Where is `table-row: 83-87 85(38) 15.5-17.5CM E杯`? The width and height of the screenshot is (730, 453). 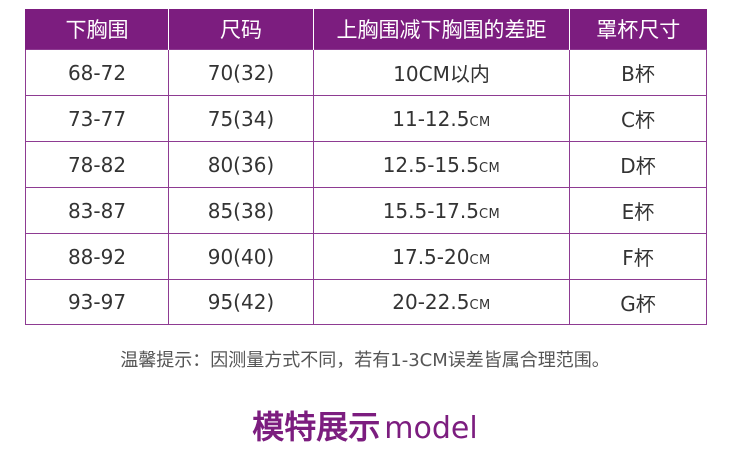 table-row: 83-87 85(38) 15.5-17.5CM E杯 is located at coordinates (366, 210).